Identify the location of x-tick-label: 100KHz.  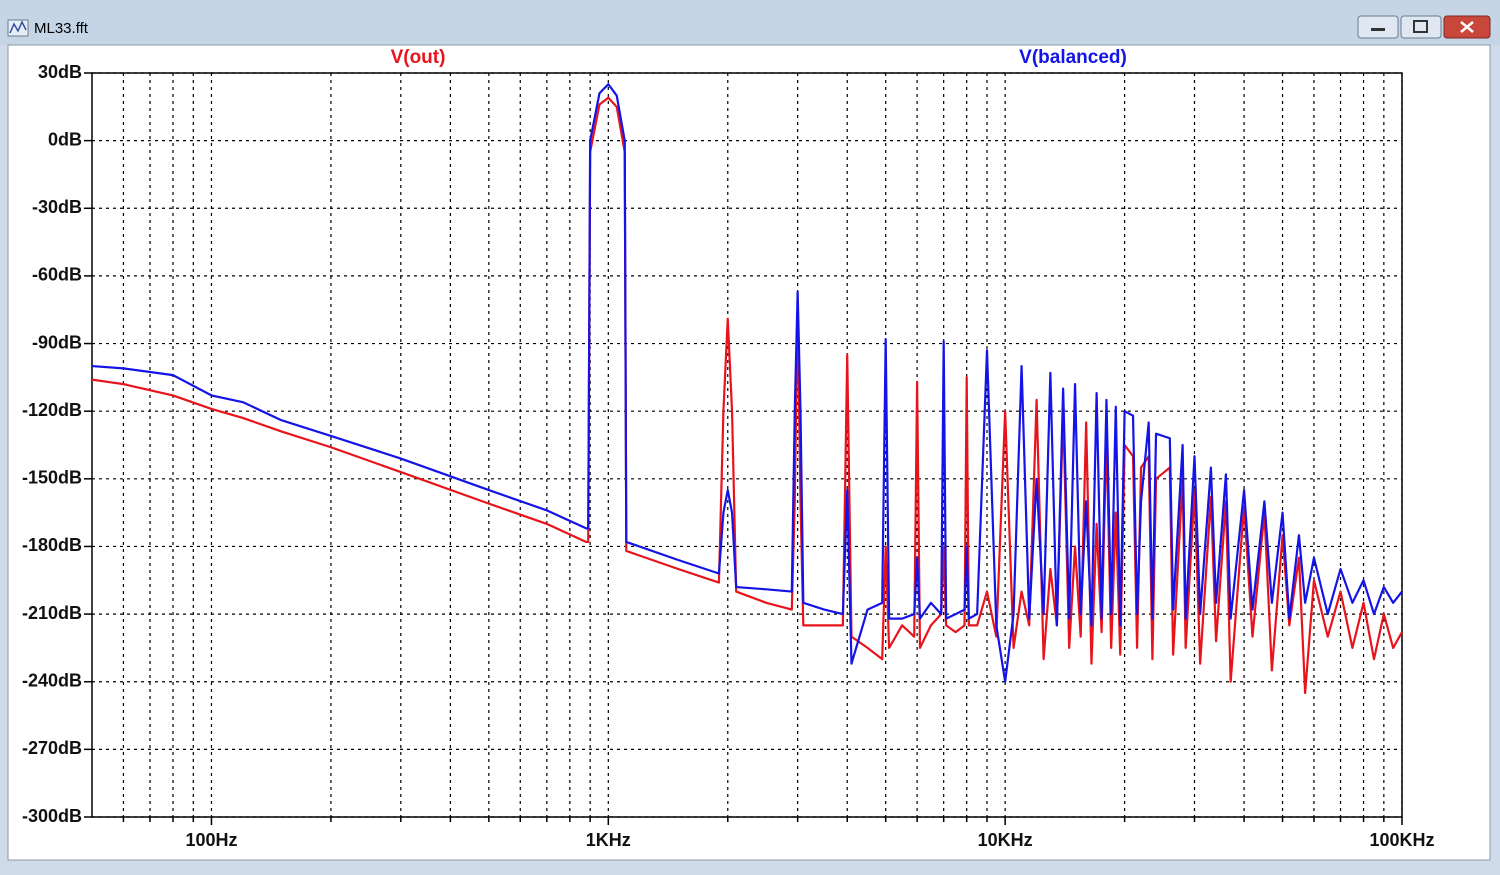
(1401, 840).